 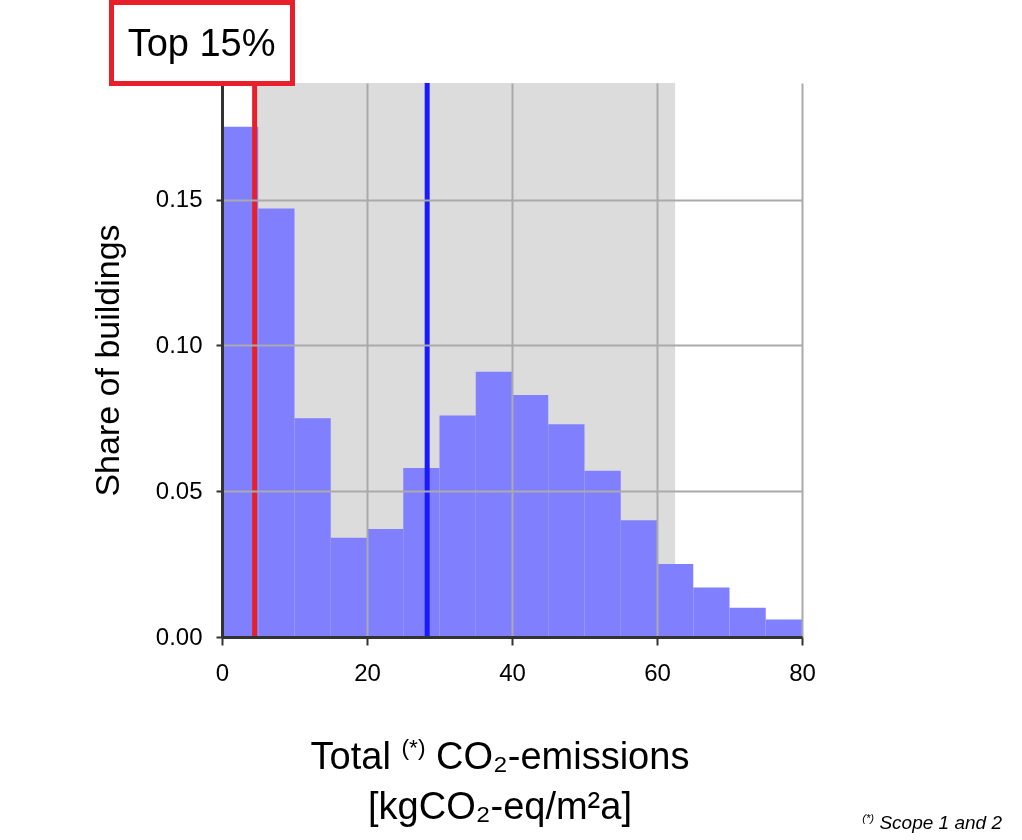 I want to click on y-tick-label: 0.00, so click(x=179, y=636).